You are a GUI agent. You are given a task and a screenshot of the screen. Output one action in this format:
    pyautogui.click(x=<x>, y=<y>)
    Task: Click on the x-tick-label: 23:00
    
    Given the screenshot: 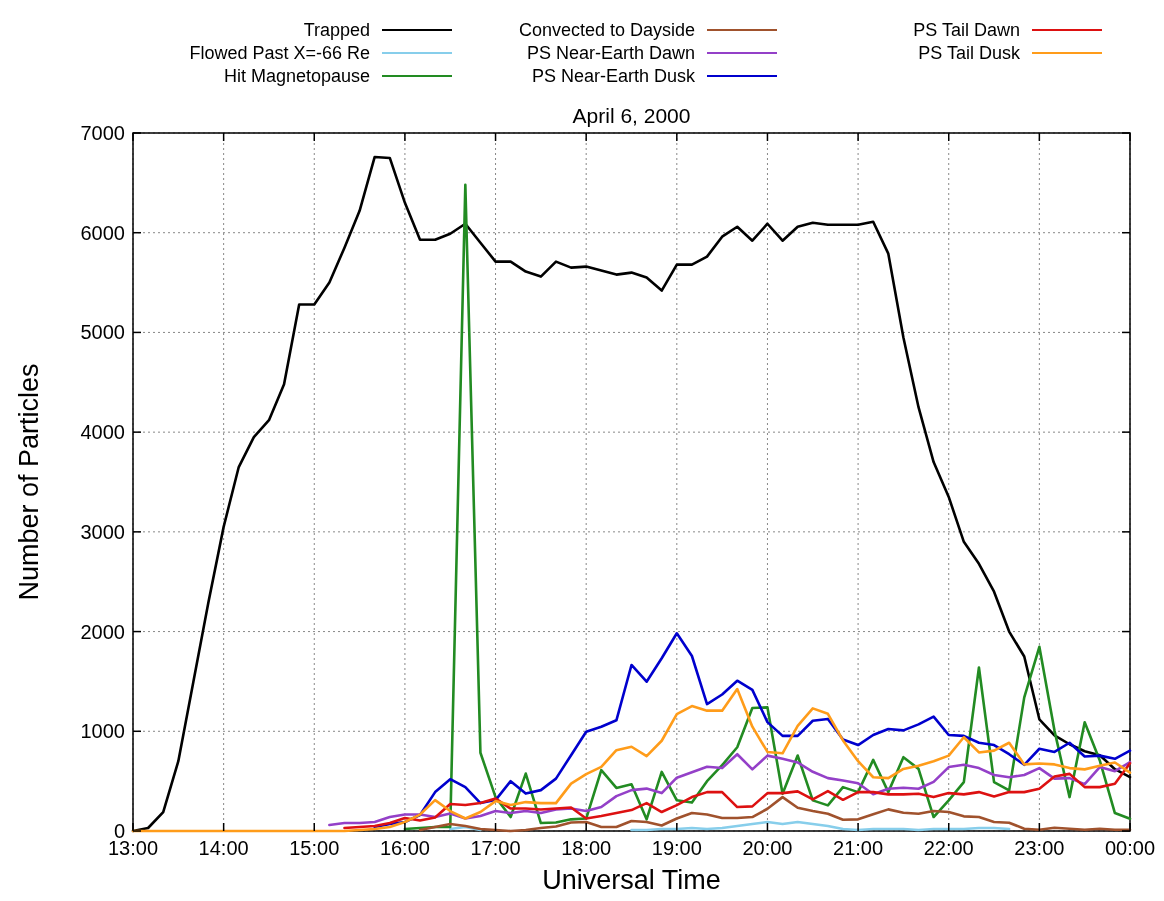 What is the action you would take?
    pyautogui.click(x=1039, y=848)
    